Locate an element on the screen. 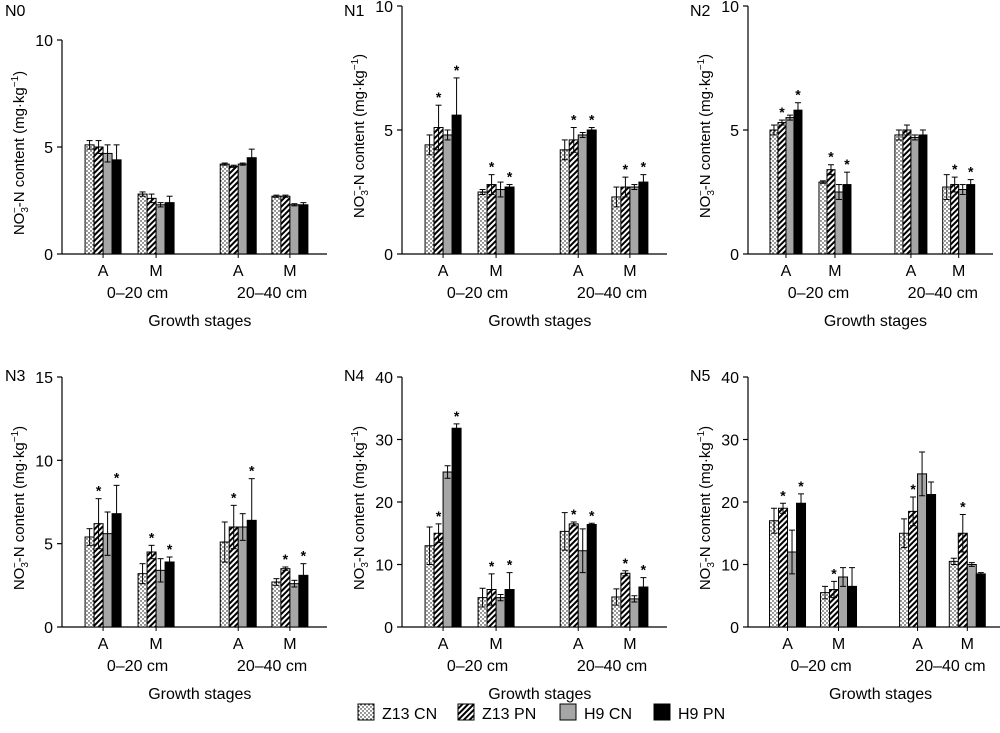 The width and height of the screenshot is (1000, 733). y-tick-label: 40 is located at coordinates (384, 378).